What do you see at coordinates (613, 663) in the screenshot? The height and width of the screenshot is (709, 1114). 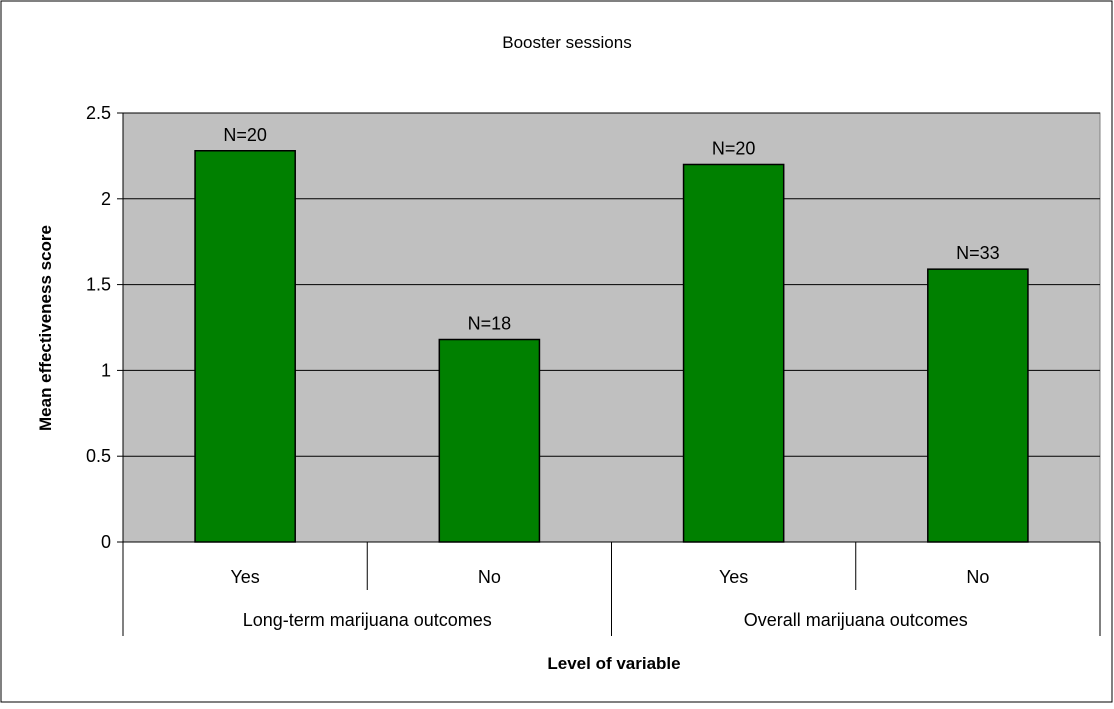 I see `x-axis-title: Level of variable` at bounding box center [613, 663].